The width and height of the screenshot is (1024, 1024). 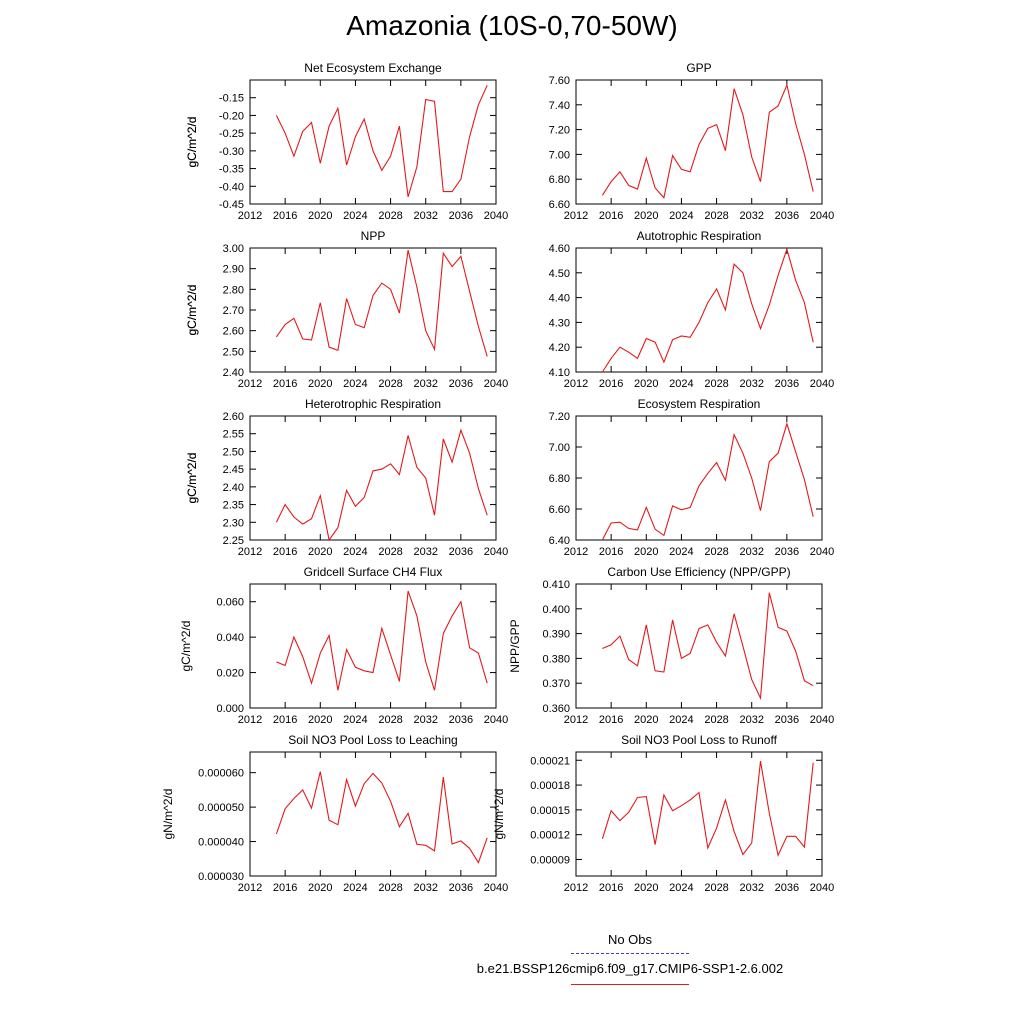 What do you see at coordinates (550, 761) in the screenshot?
I see `y-tick-label: 0.00021` at bounding box center [550, 761].